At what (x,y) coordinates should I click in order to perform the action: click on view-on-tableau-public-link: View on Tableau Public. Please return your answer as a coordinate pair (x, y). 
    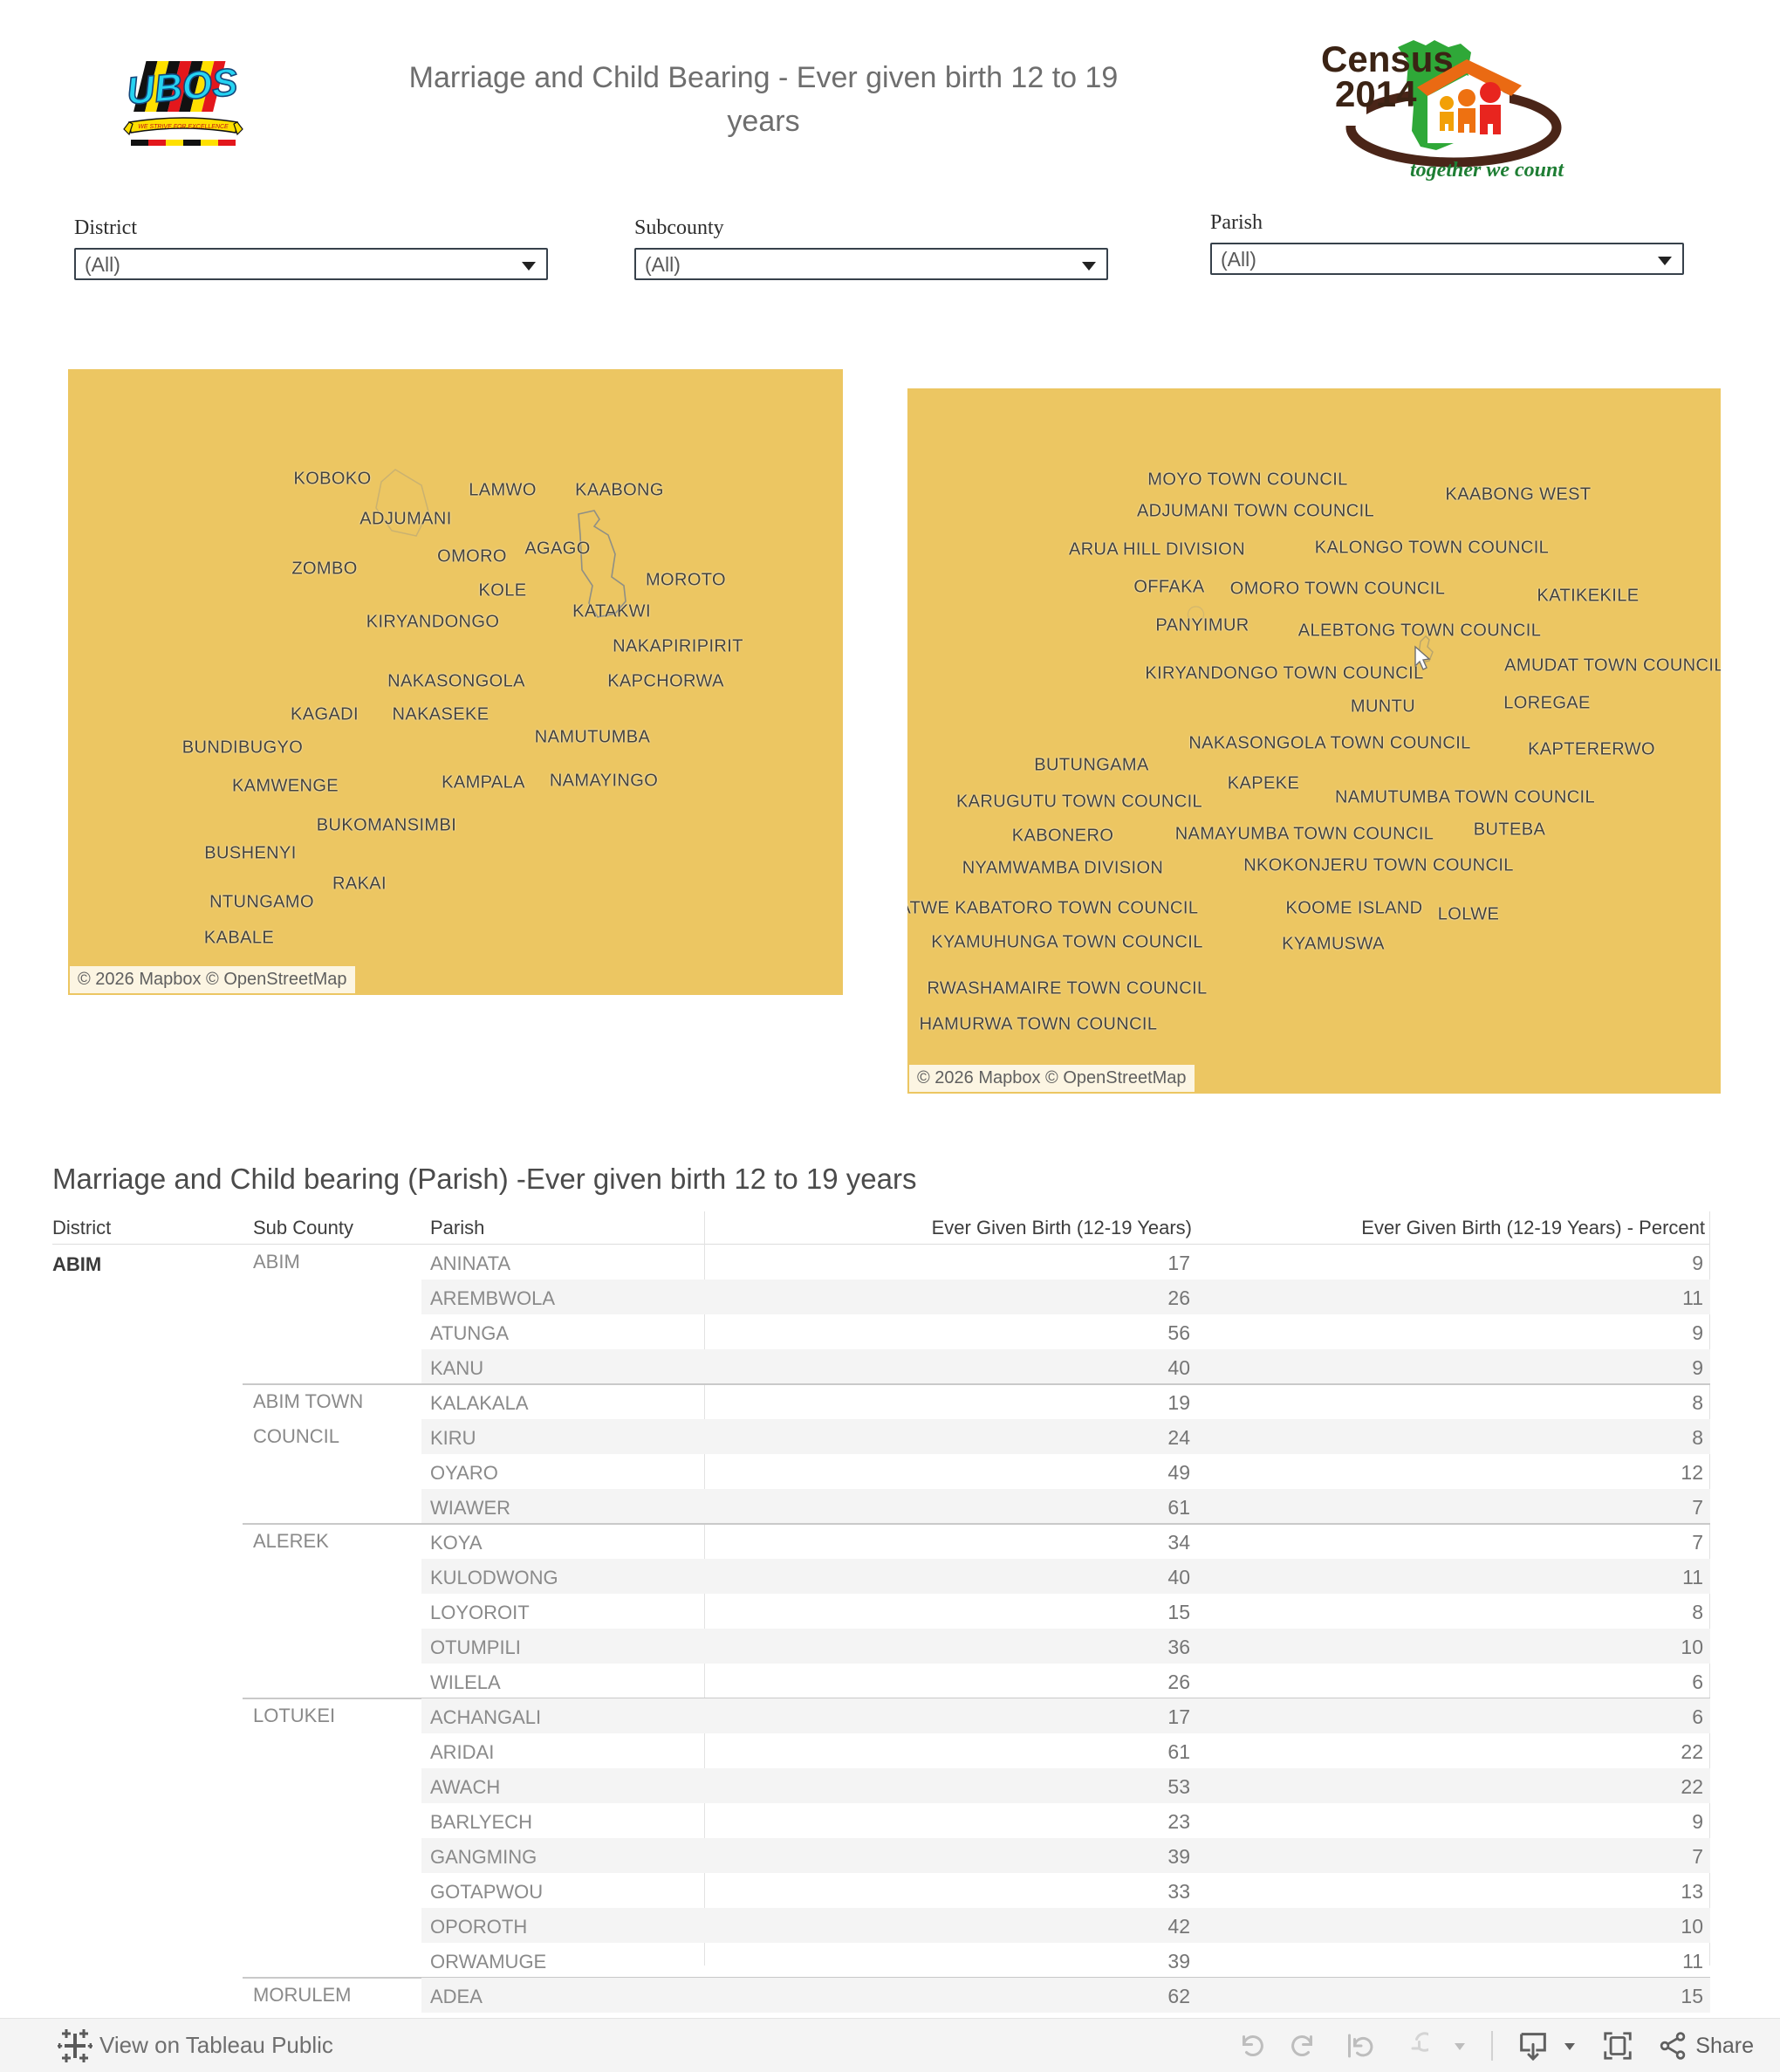
    Looking at the image, I should click on (216, 2045).